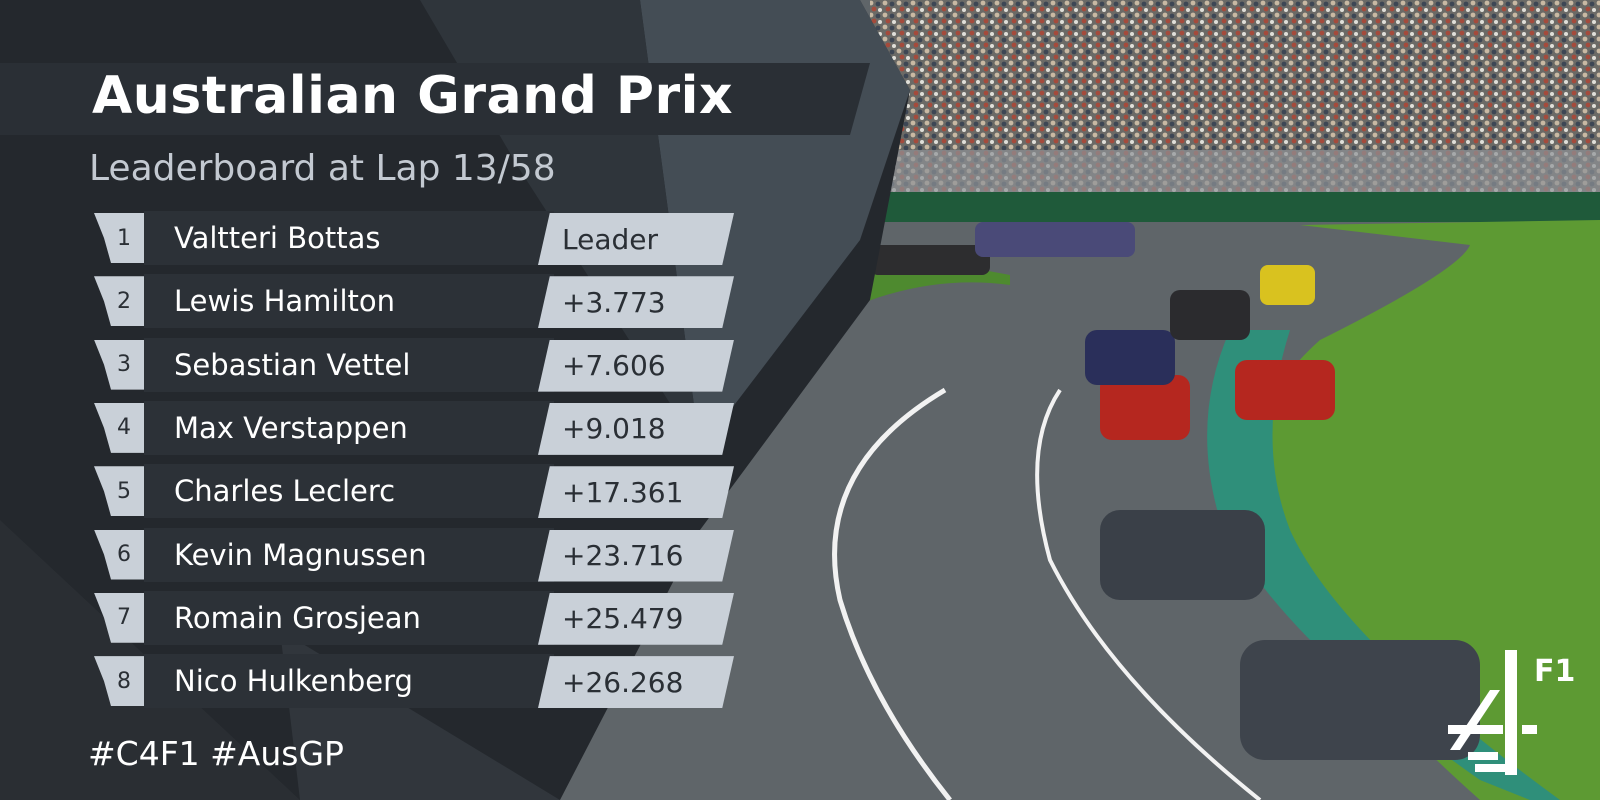 The width and height of the screenshot is (1600, 800). I want to click on title-bar, so click(435, 99).